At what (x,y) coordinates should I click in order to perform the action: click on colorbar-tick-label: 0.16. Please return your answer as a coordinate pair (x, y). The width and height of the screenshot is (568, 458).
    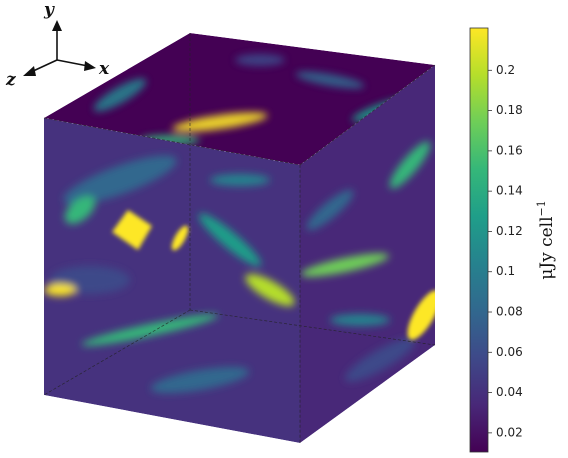
    Looking at the image, I should click on (509, 150).